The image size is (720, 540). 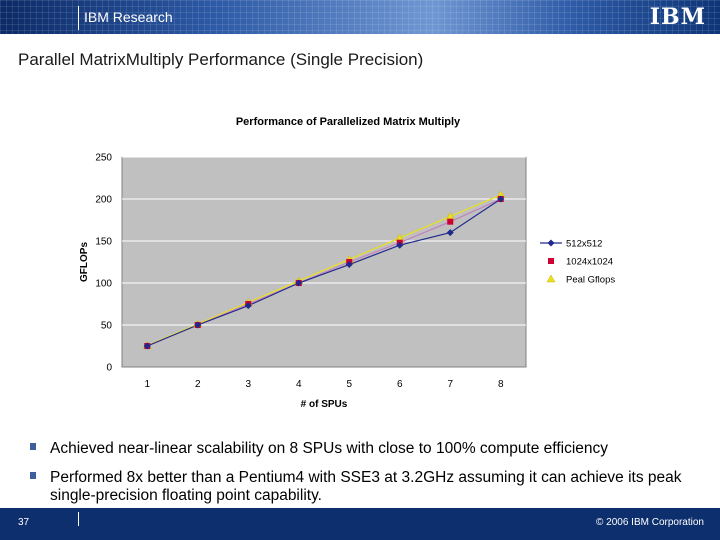 I want to click on y-tick-label: 100, so click(x=103, y=284).